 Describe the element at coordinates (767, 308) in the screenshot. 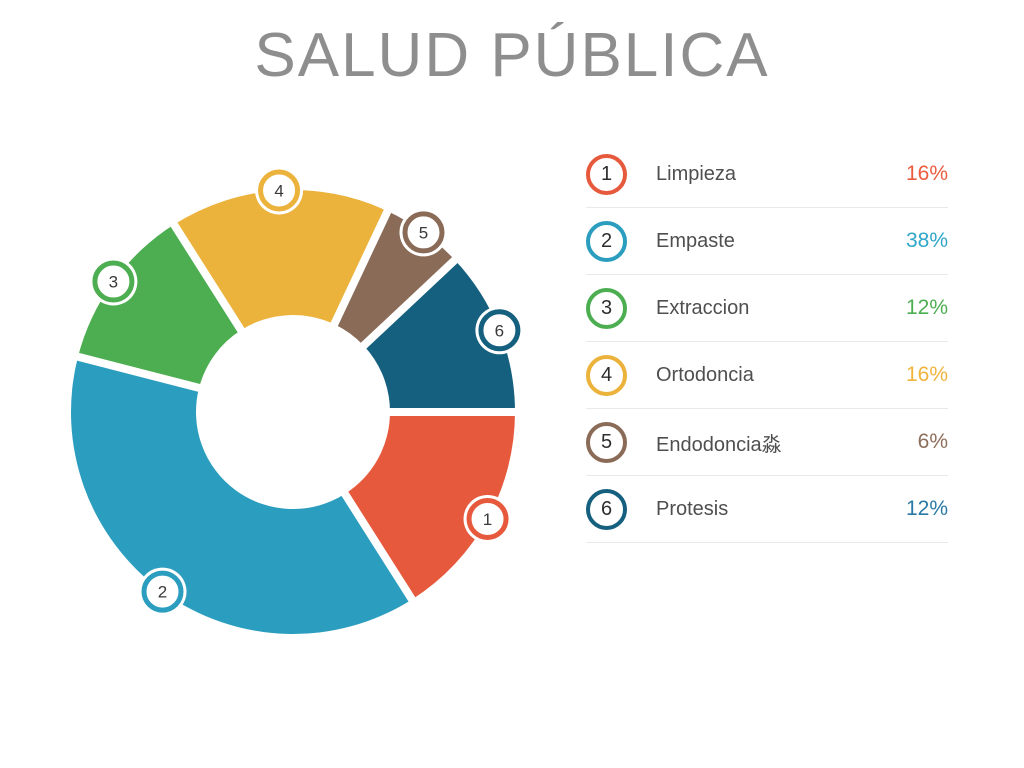

I see `legend-row-3: 3 Extraccion 12%` at that location.